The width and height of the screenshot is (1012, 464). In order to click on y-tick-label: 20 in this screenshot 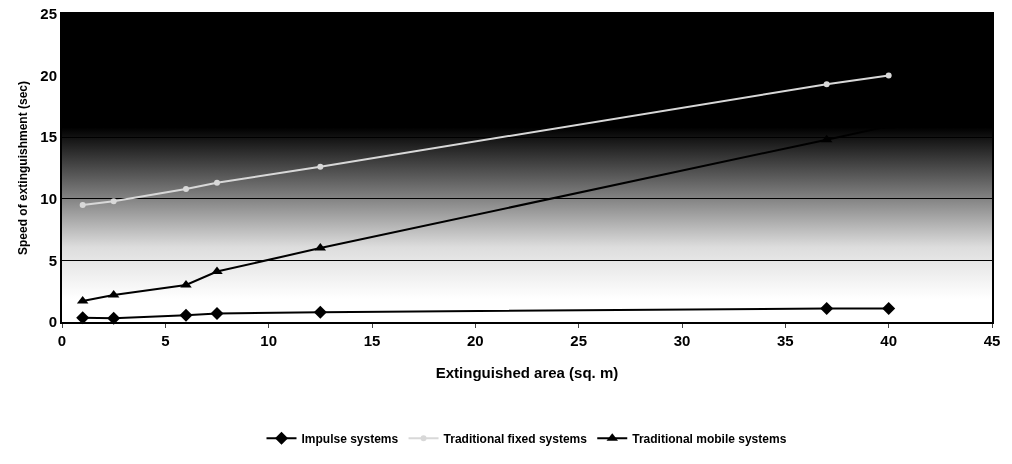, I will do `click(48, 75)`.